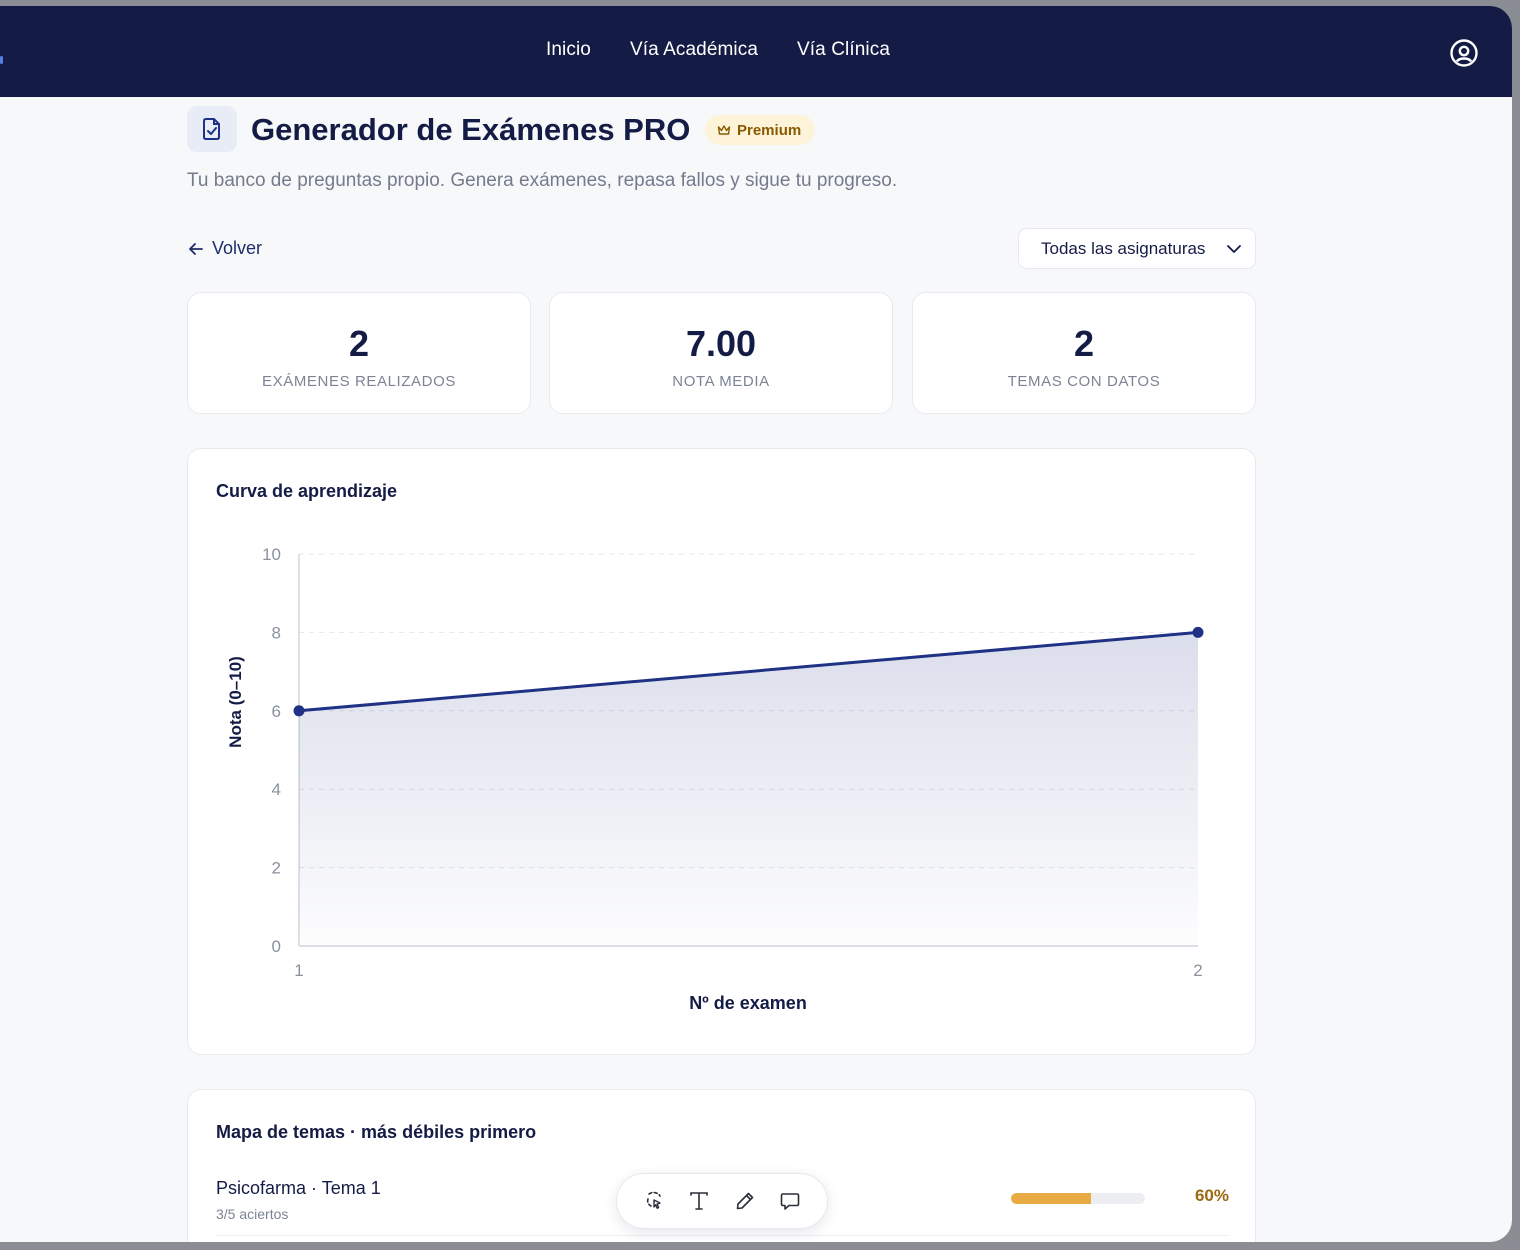 This screenshot has height=1250, width=1520. I want to click on premium-badge: Premium, so click(760, 130).